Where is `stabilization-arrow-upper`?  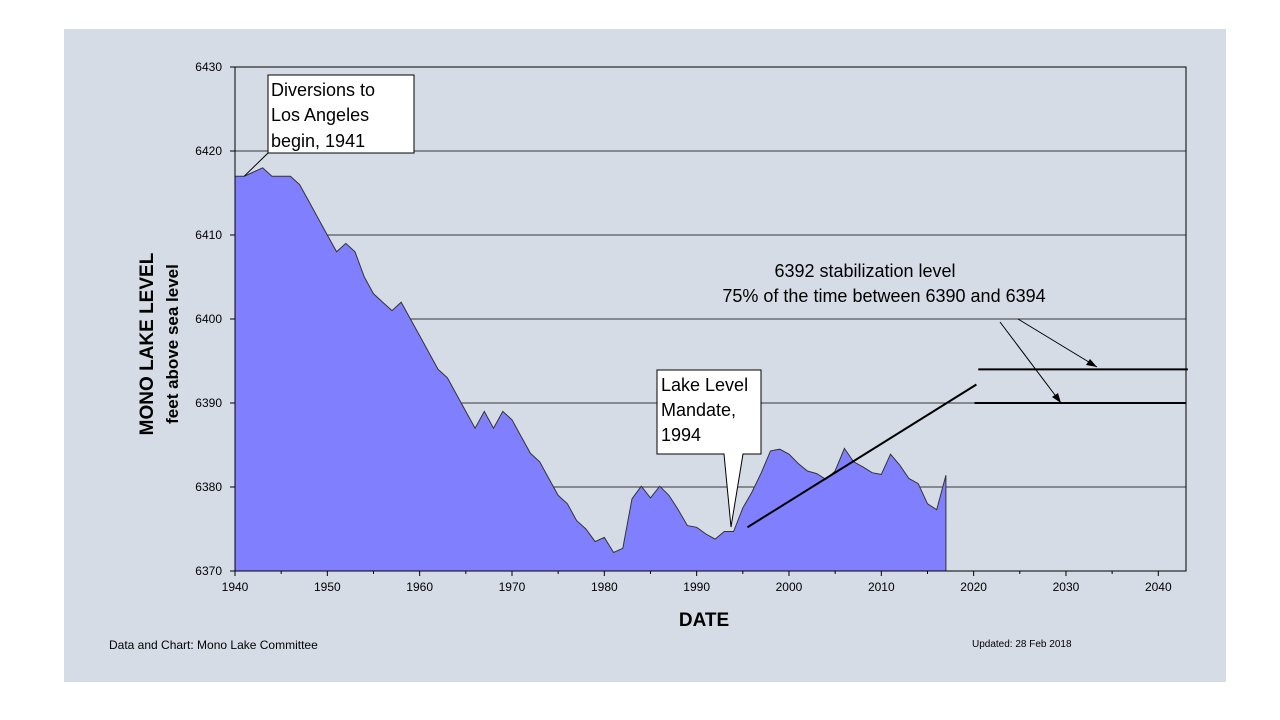
stabilization-arrow-upper is located at coordinates (1057, 343).